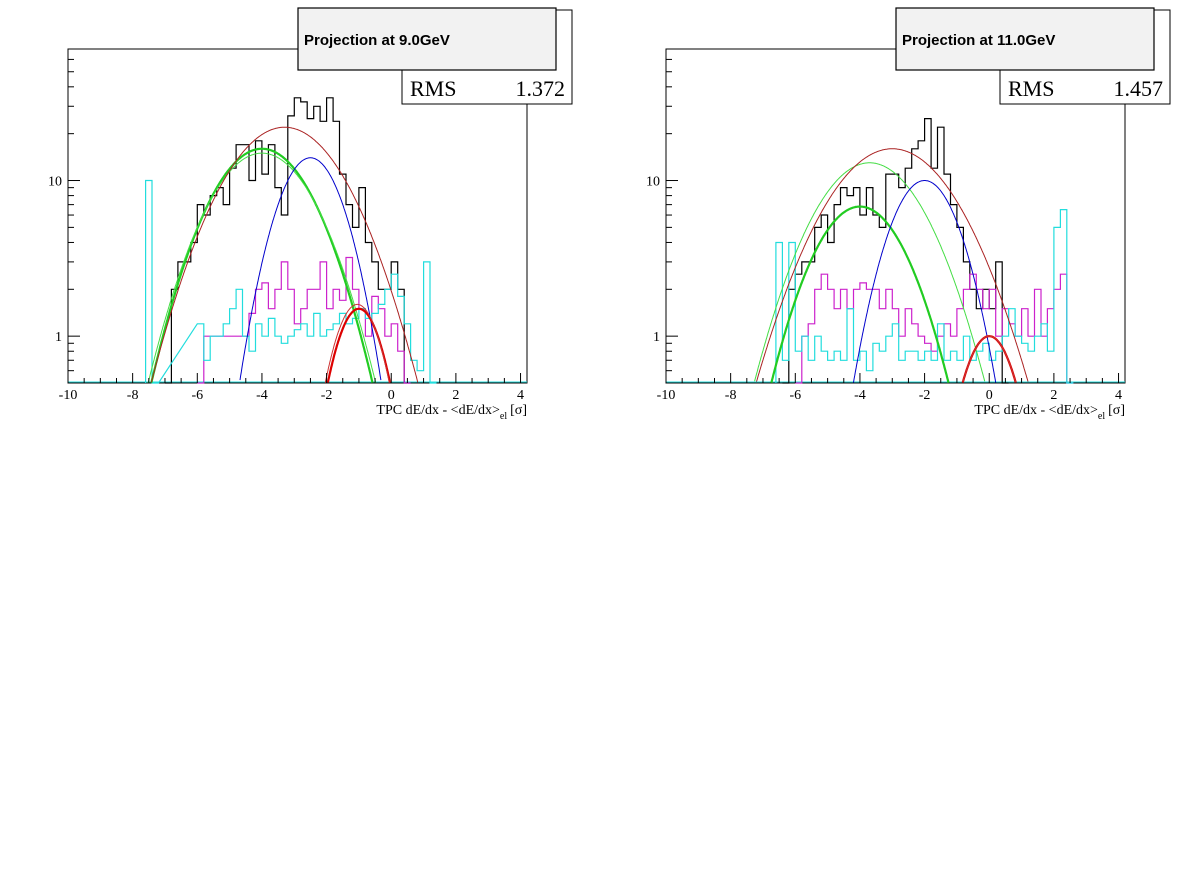  Describe the element at coordinates (541, 88) in the screenshot. I see `stats-rms-value: 1.372` at that location.